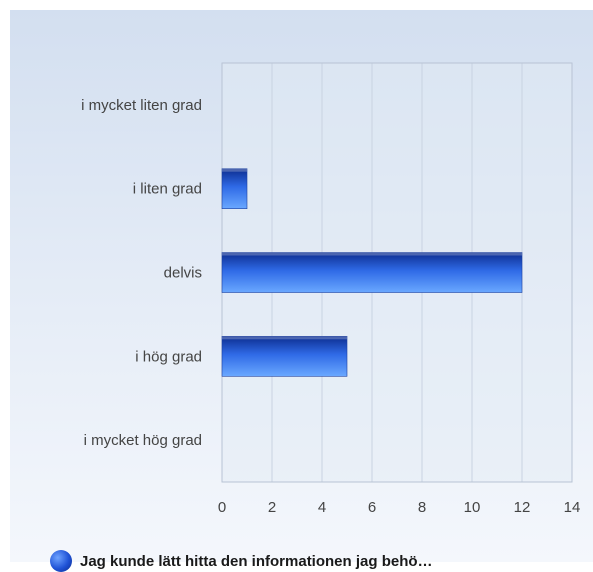 The width and height of the screenshot is (593, 572). Describe the element at coordinates (143, 440) in the screenshot. I see `category-label: i mycket hög grad` at that location.